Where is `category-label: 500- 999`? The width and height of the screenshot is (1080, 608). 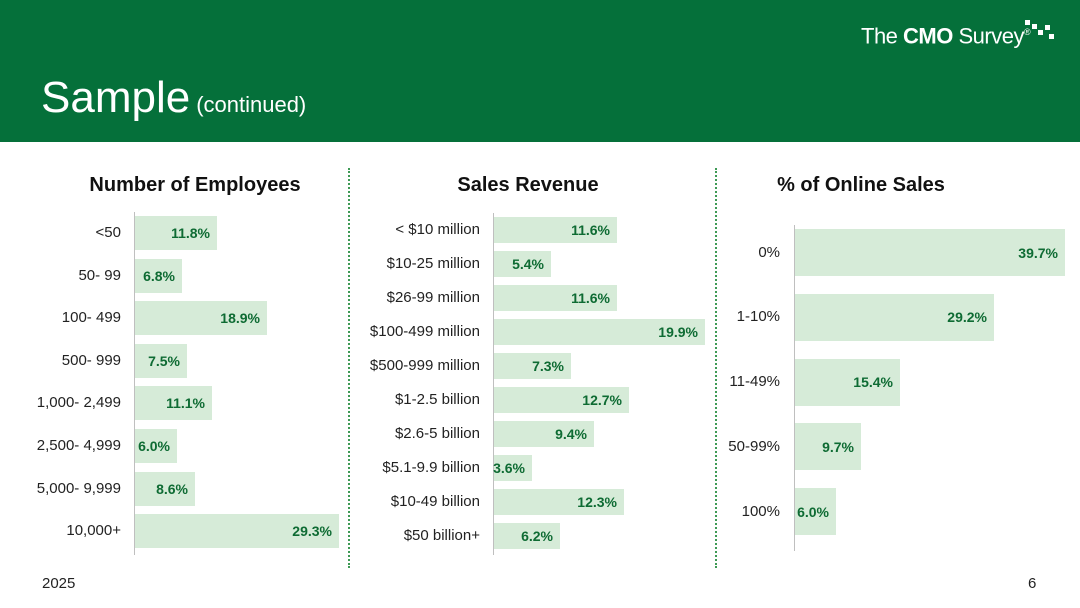
category-label: 500- 999 is located at coordinates (91, 360).